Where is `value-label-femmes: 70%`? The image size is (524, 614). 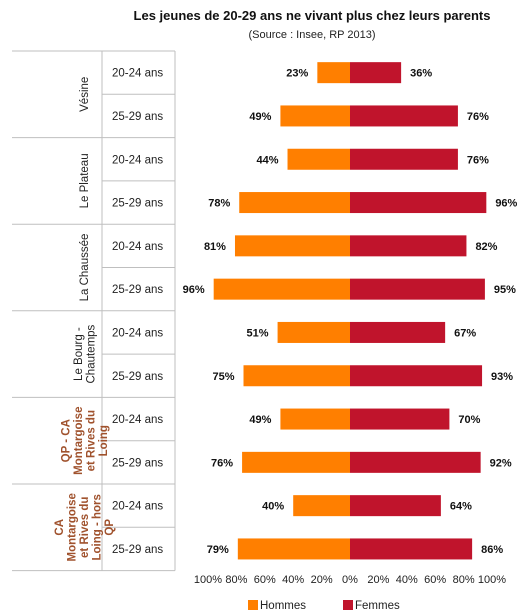
value-label-femmes: 70% is located at coordinates (469, 420).